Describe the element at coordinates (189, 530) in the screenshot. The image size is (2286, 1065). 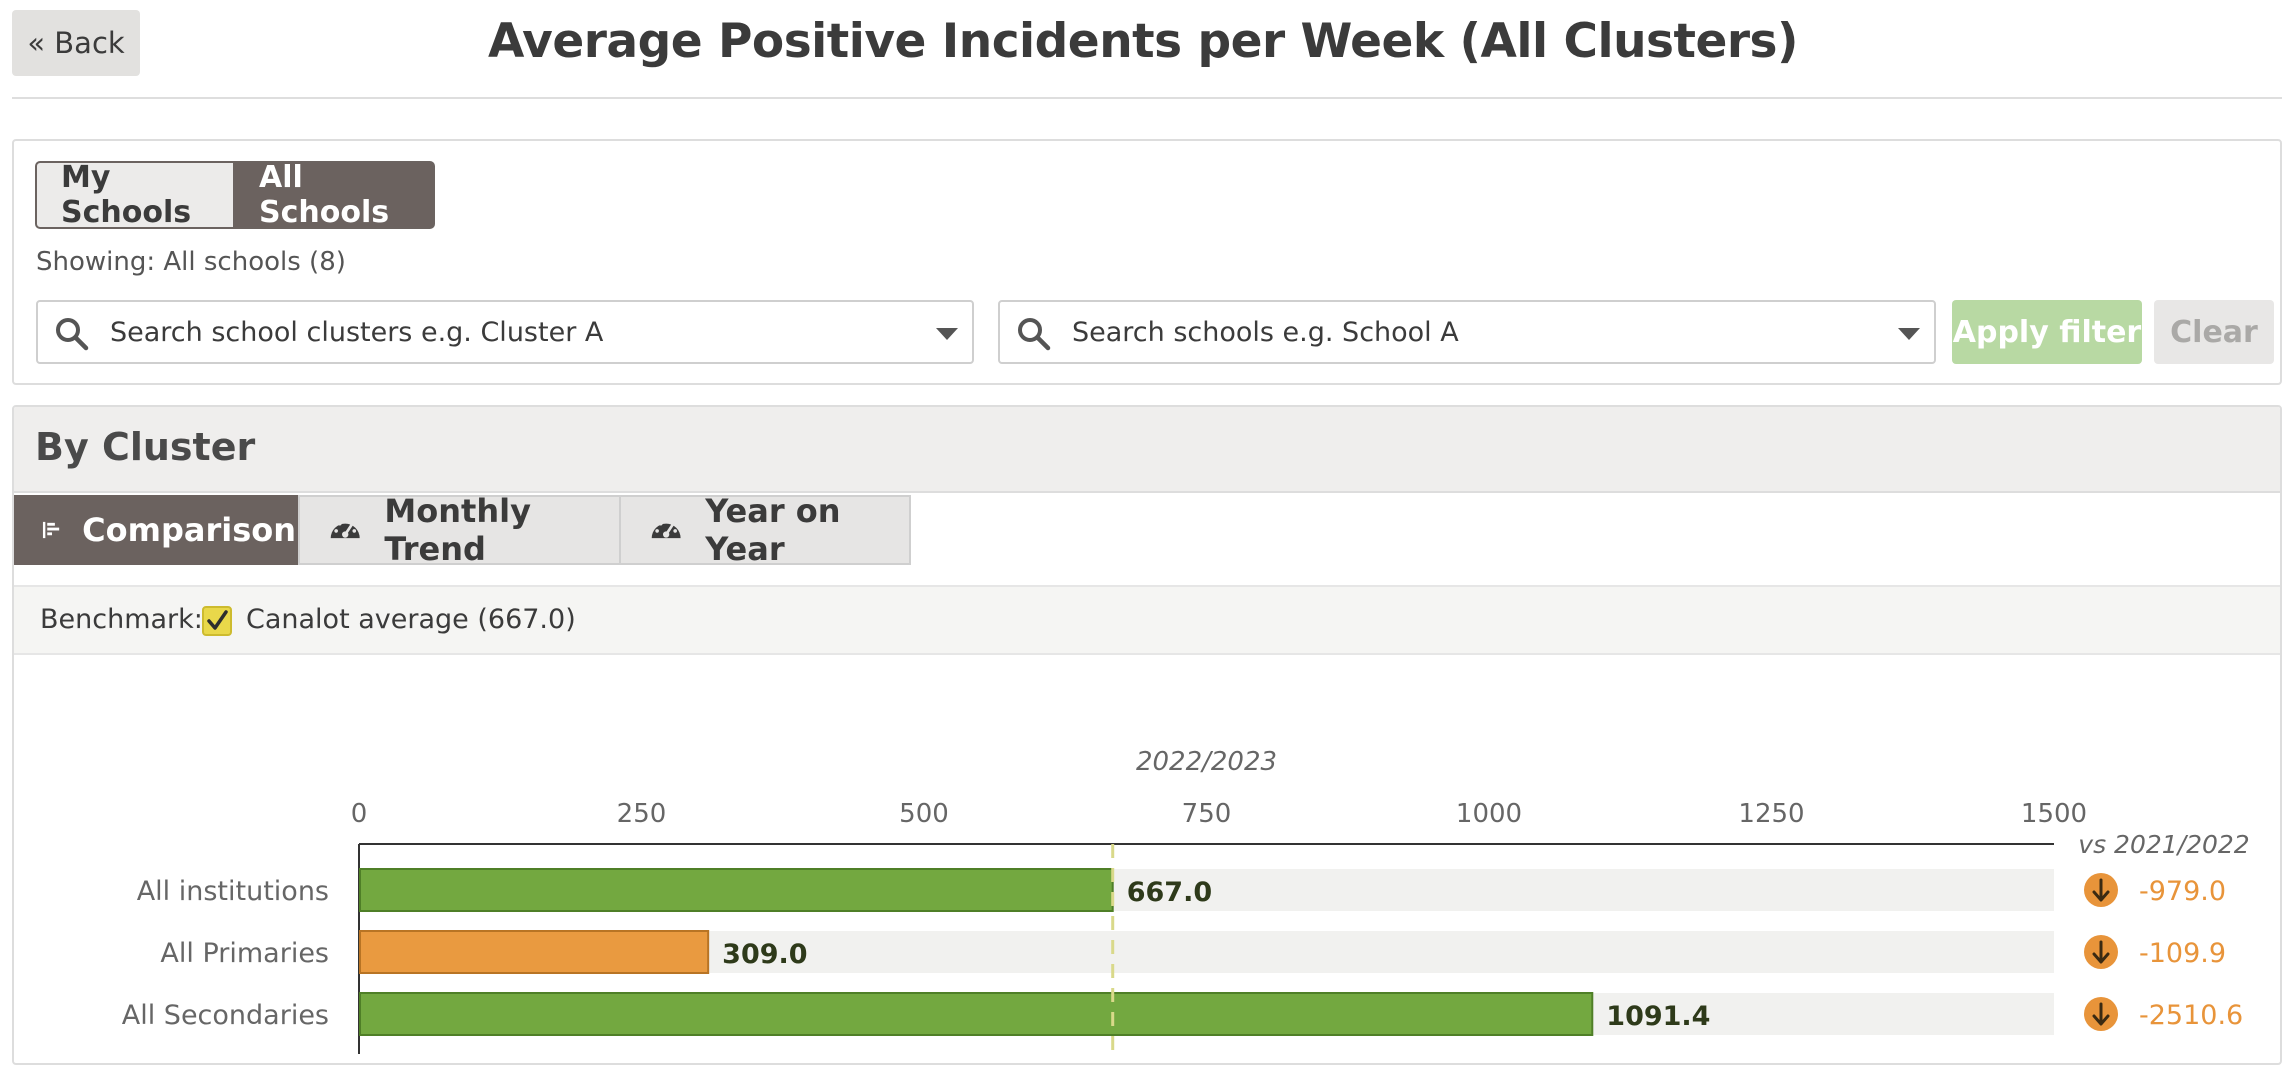
I see `tab-comparison-label: Comparison` at that location.